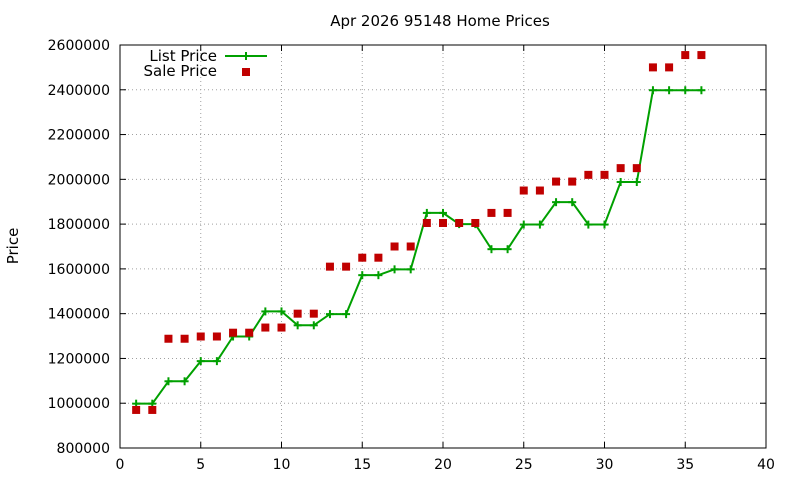  I want to click on y-tick-label: 2200000, so click(79, 136).